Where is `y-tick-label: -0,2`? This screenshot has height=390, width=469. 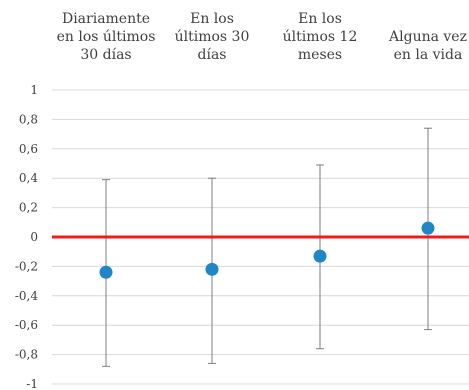
y-tick-label: -0,2 is located at coordinates (26, 266).